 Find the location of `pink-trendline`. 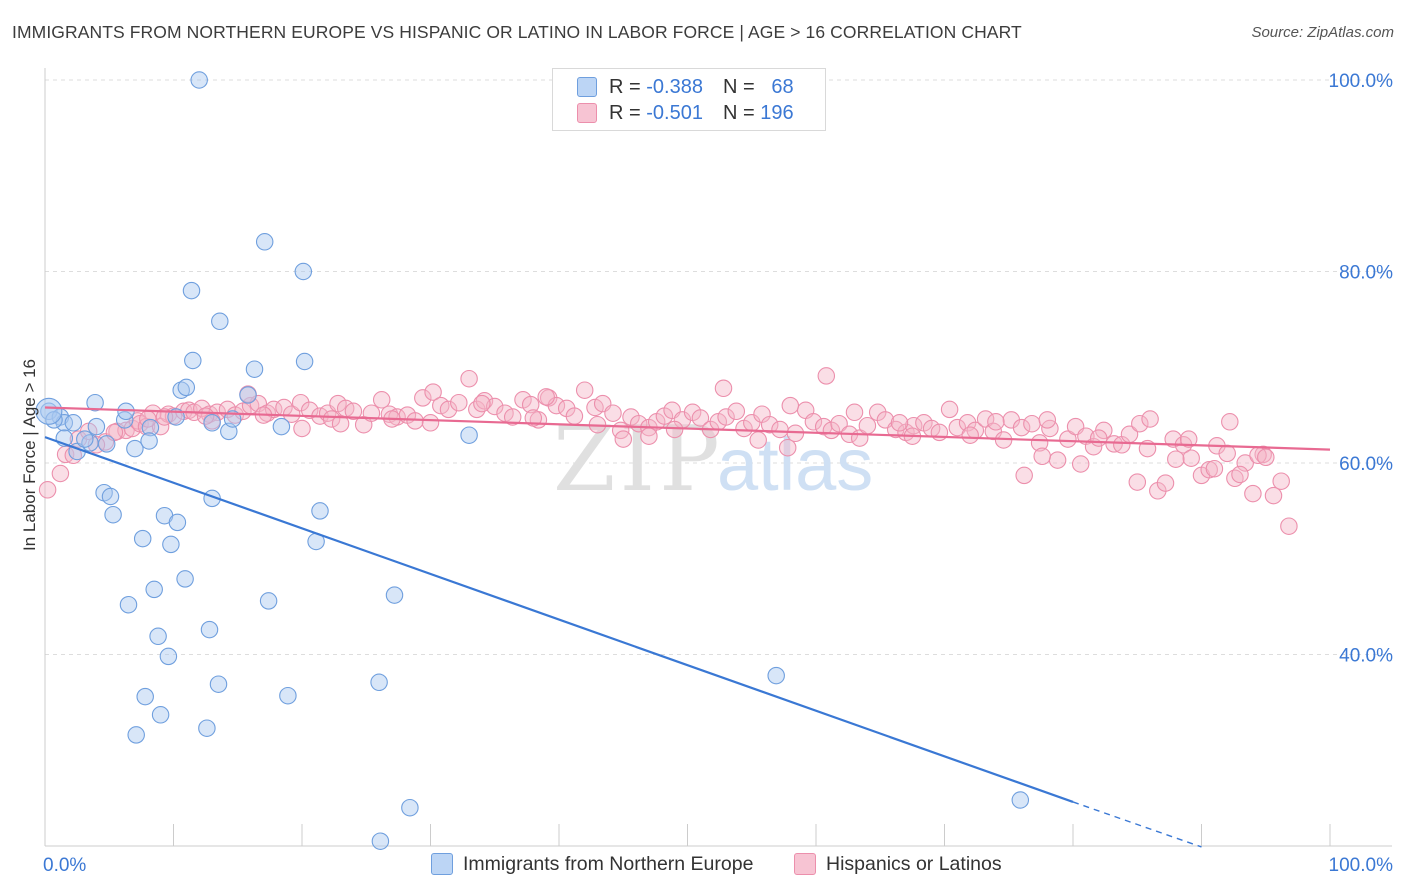

pink-trendline is located at coordinates (687, 428).